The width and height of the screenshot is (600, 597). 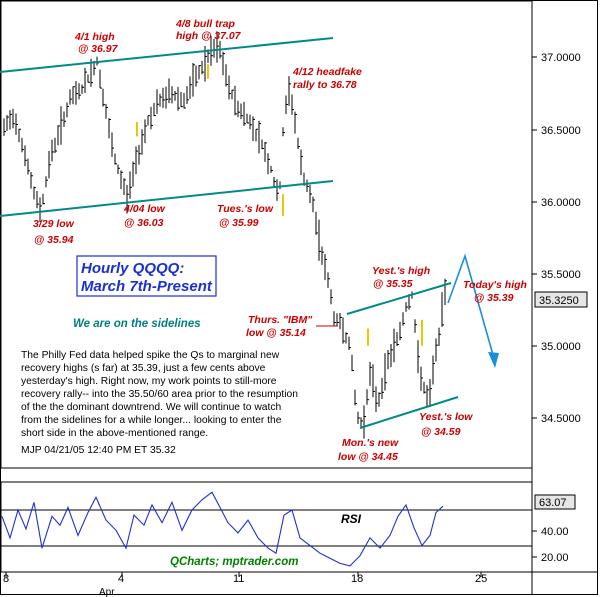 What do you see at coordinates (561, 419) in the screenshot?
I see `y-tick-label: 34.5000` at bounding box center [561, 419].